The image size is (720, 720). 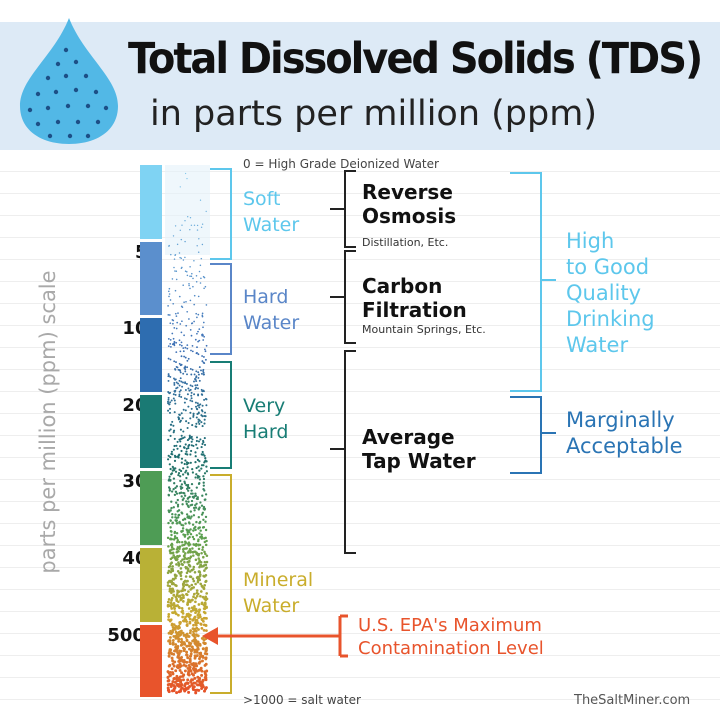 What do you see at coordinates (48, 422) in the screenshot?
I see `axis-title: parts per million (ppm) scale` at bounding box center [48, 422].